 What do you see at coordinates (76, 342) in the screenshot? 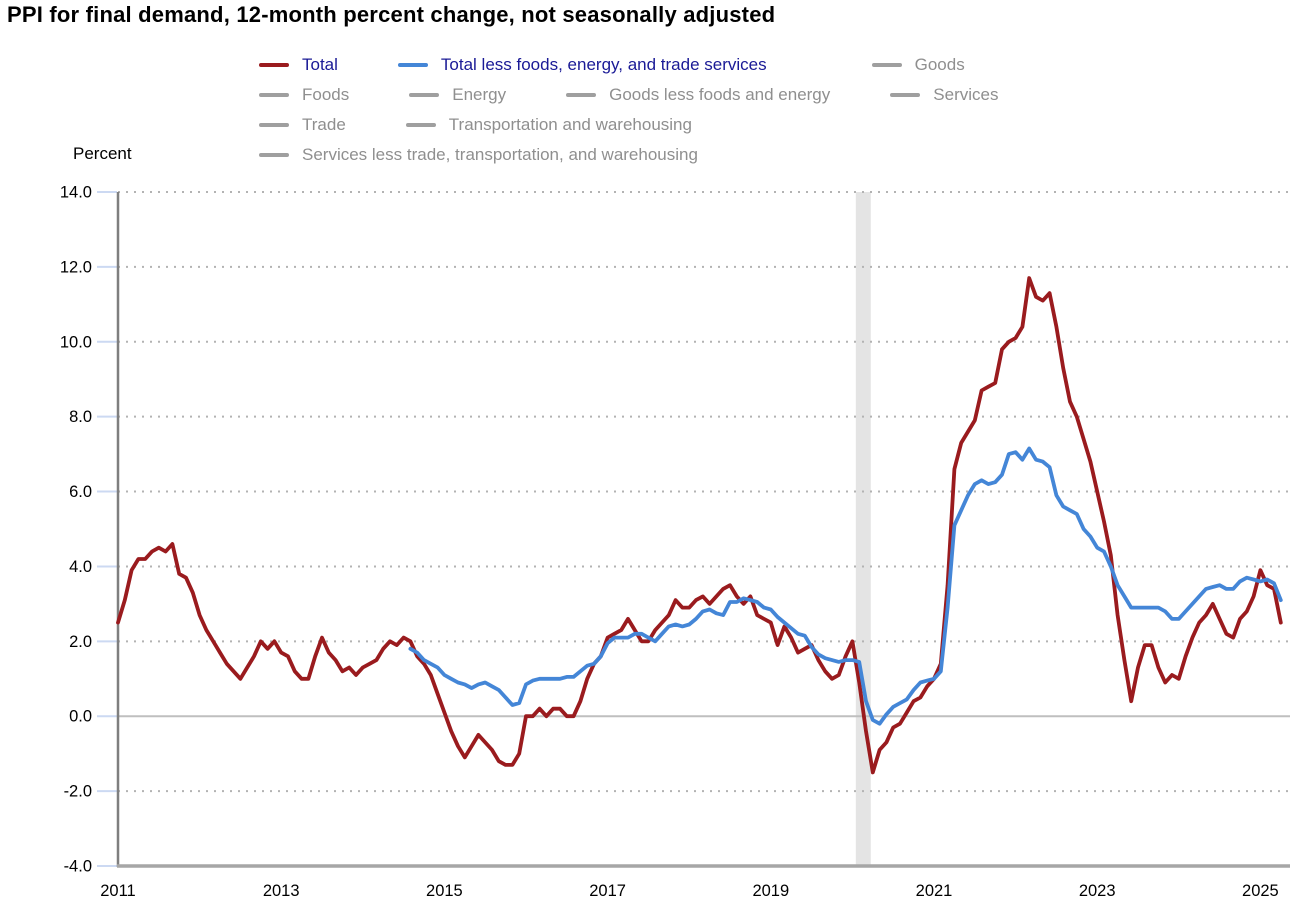
I see `y-tick-label: 10.0` at bounding box center [76, 342].